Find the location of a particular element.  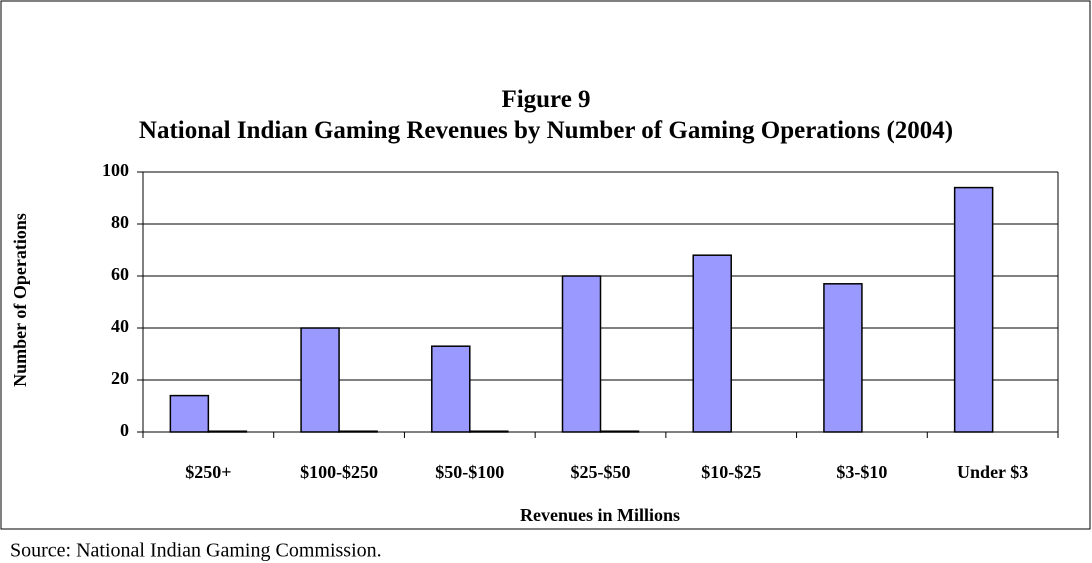

y-tick-label: 40 is located at coordinates (120, 326).